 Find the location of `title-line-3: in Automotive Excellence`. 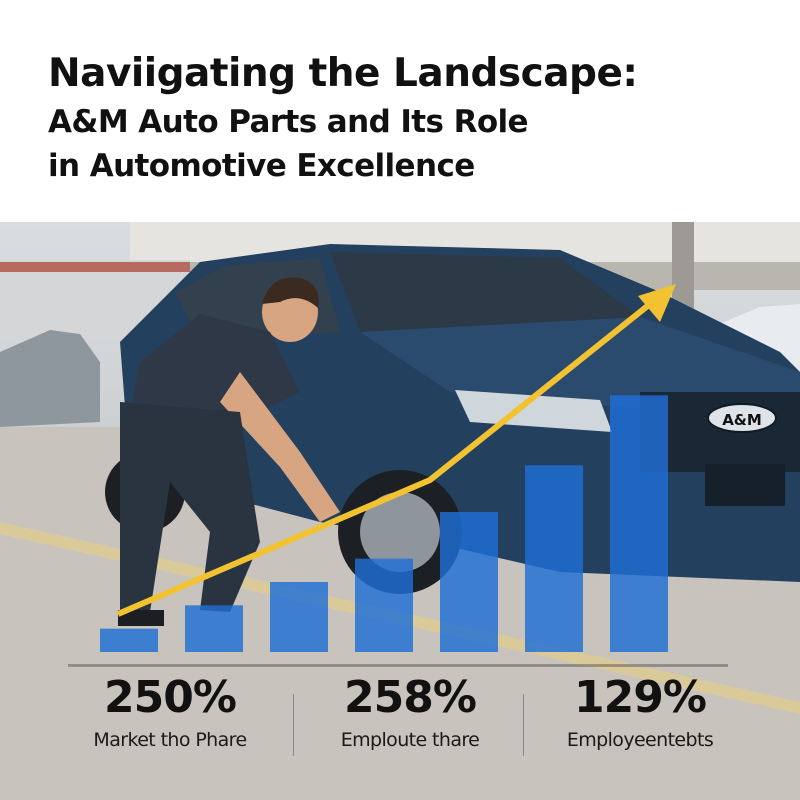

title-line-3: in Automotive Excellence is located at coordinates (261, 166).